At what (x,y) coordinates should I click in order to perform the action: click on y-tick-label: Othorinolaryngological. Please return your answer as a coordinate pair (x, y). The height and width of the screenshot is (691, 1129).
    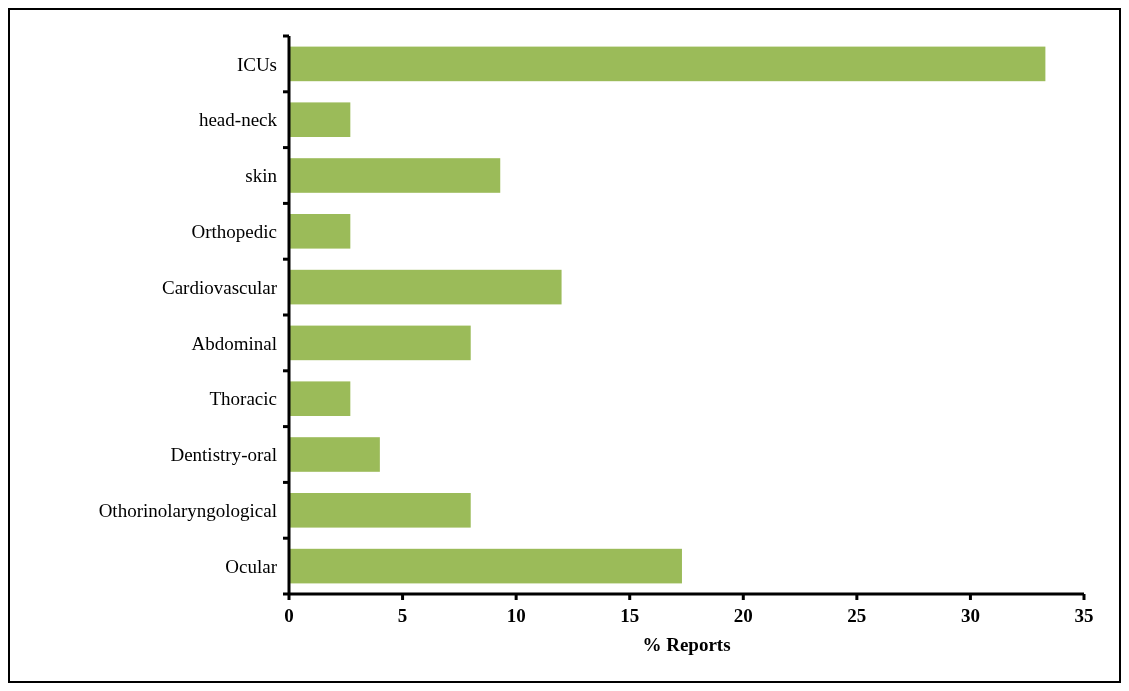
    Looking at the image, I should click on (187, 510).